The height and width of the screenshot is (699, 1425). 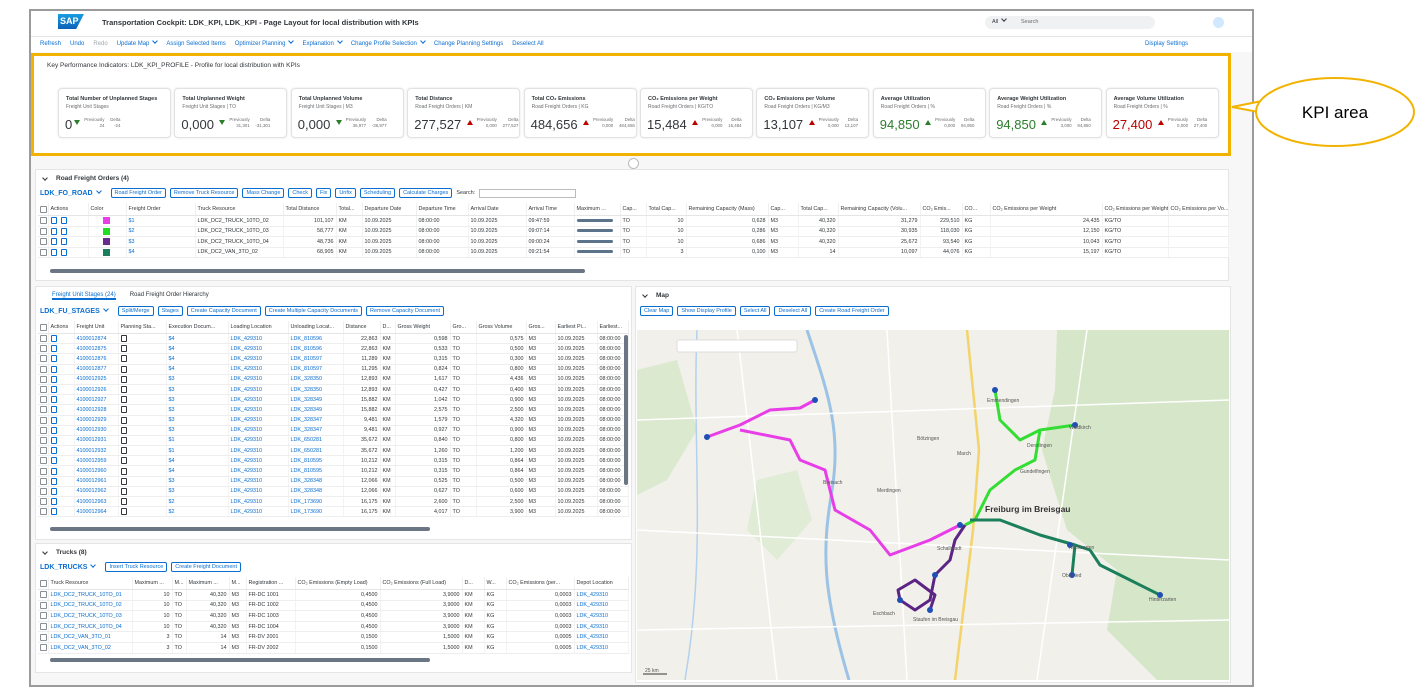 I want to click on cell: LDK_DC2_TRUCK_10TO_02, so click(x=90, y=606).